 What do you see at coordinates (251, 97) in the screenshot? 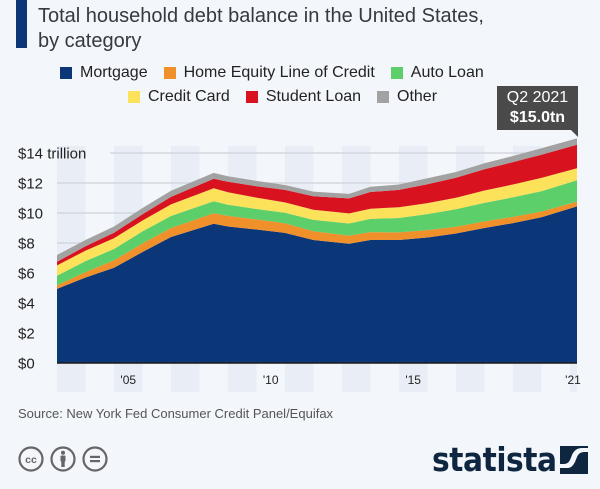
I see `legend-swatch-student-loan` at bounding box center [251, 97].